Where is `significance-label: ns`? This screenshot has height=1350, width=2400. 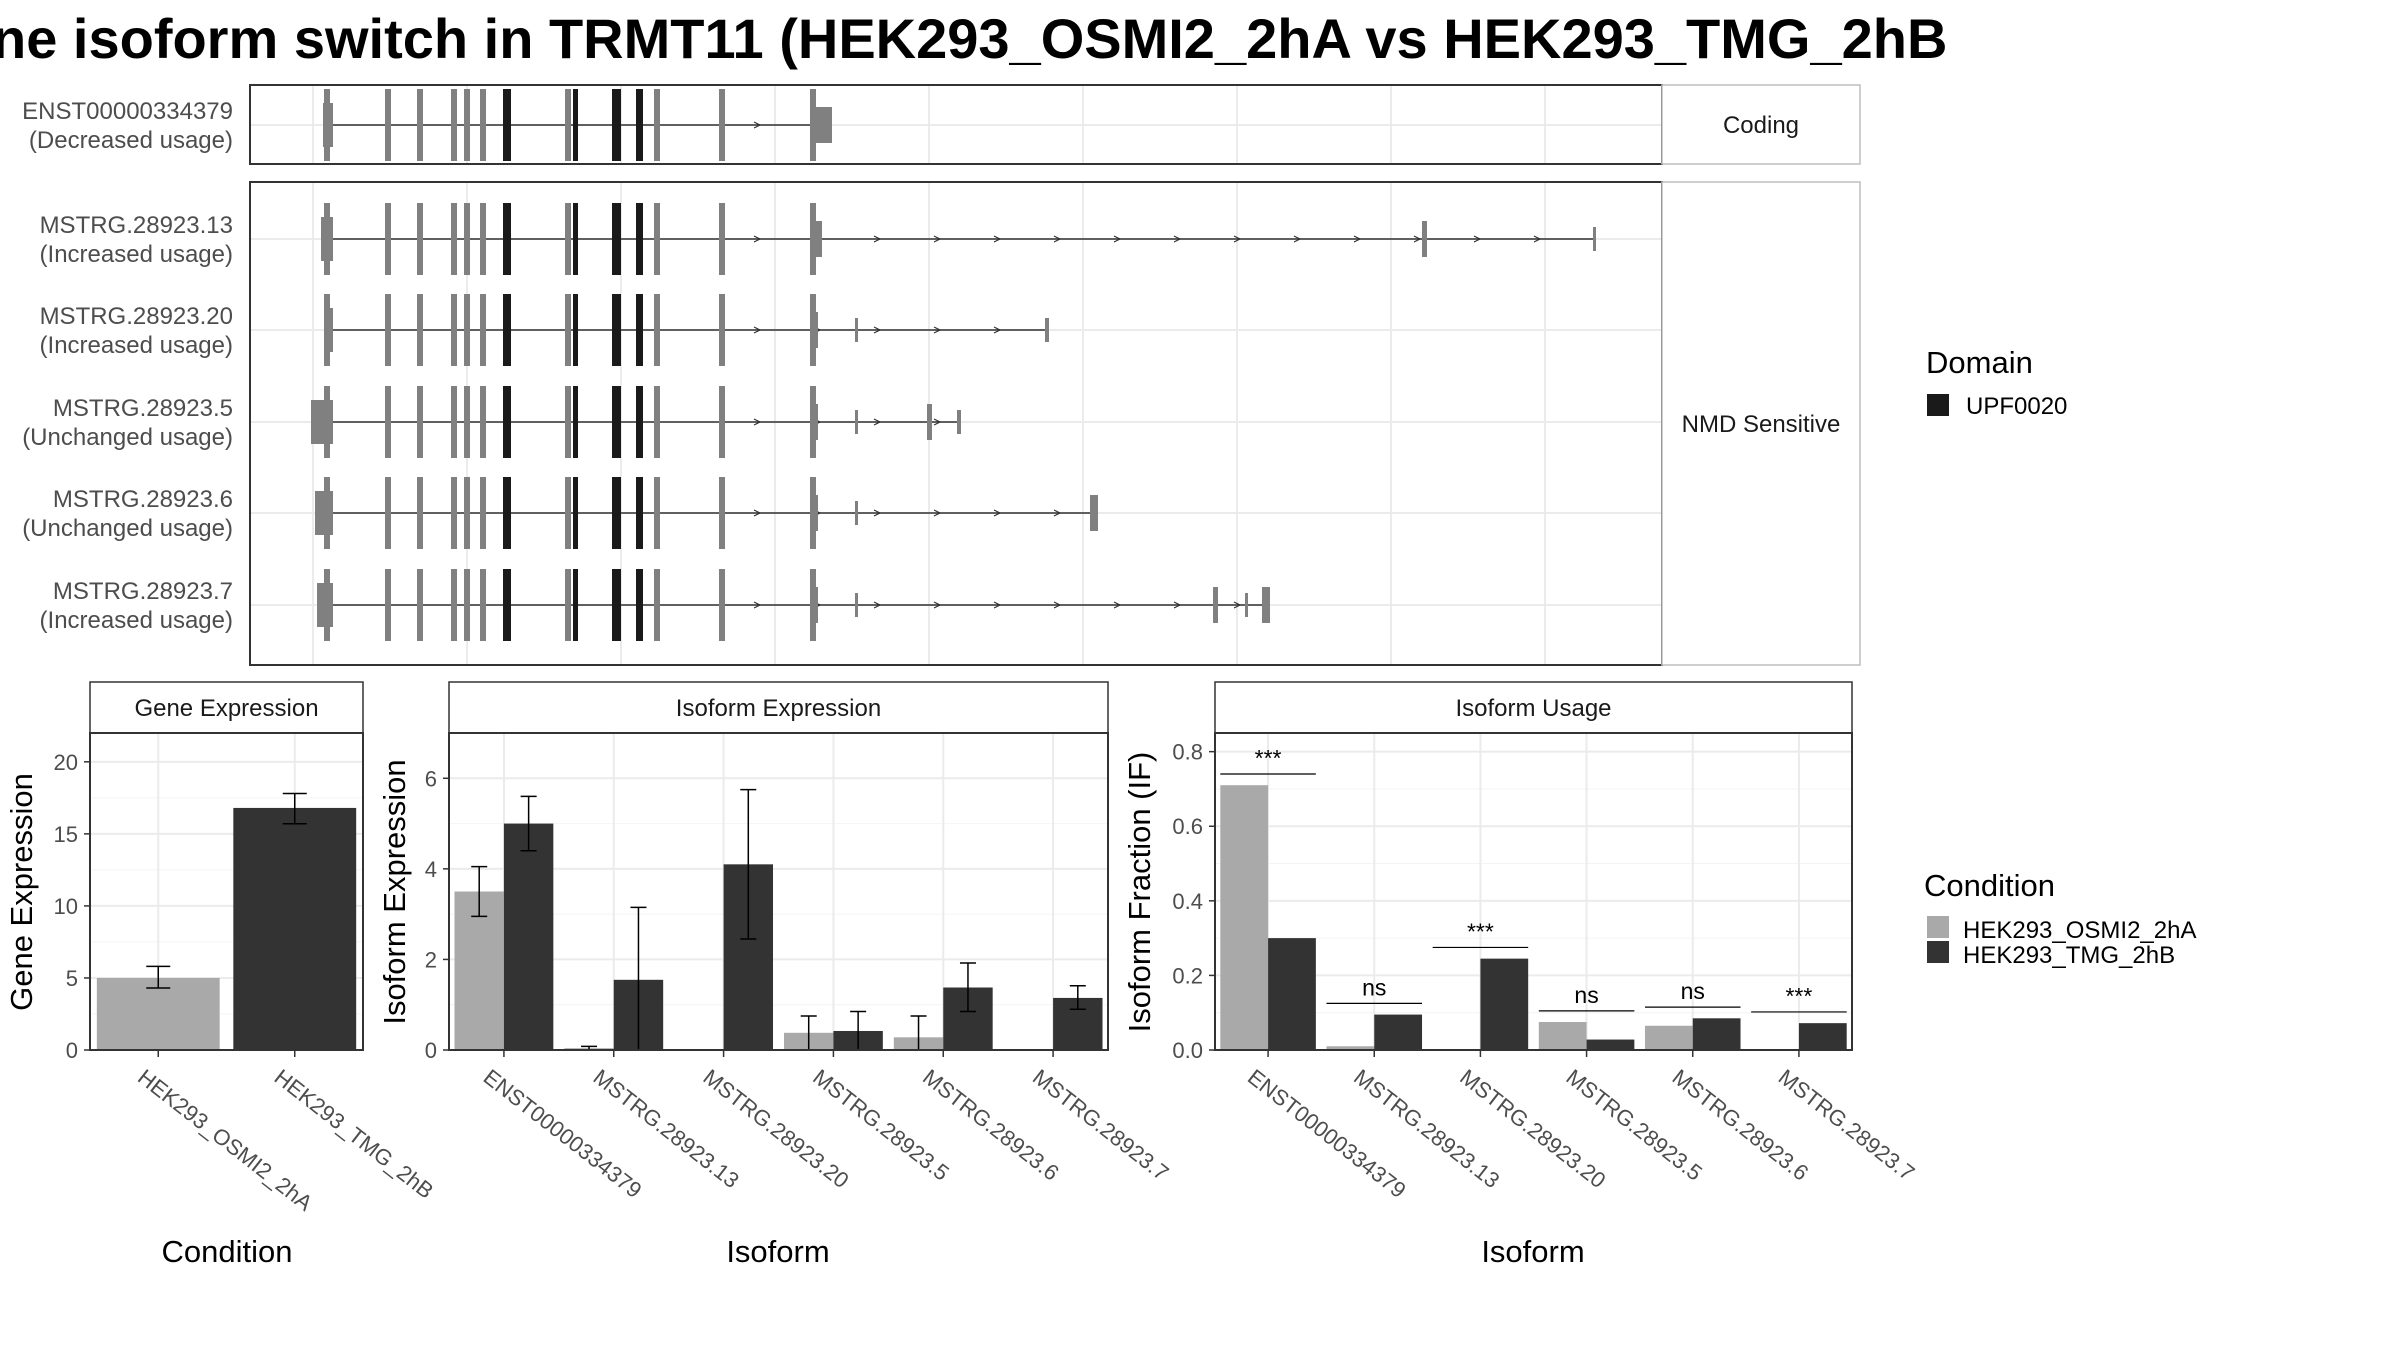 significance-label: ns is located at coordinates (1693, 991).